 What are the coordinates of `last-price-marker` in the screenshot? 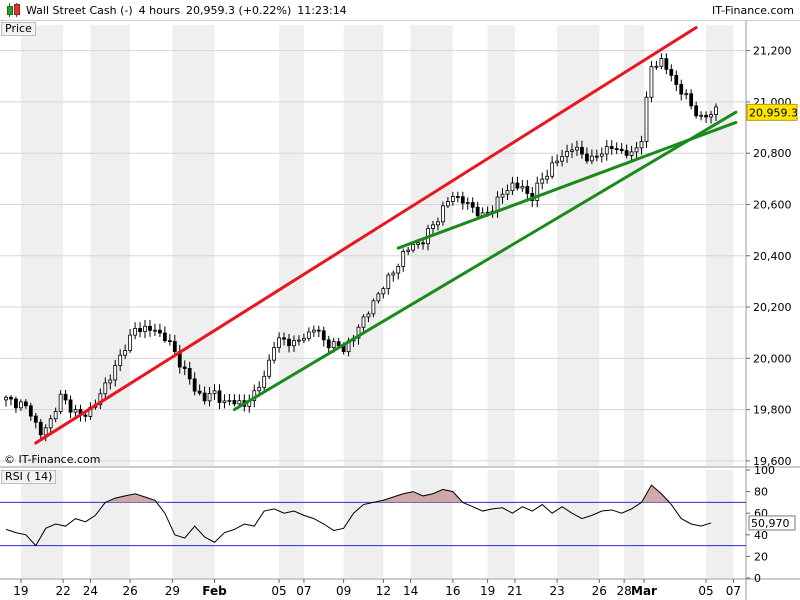 It's located at (772, 112).